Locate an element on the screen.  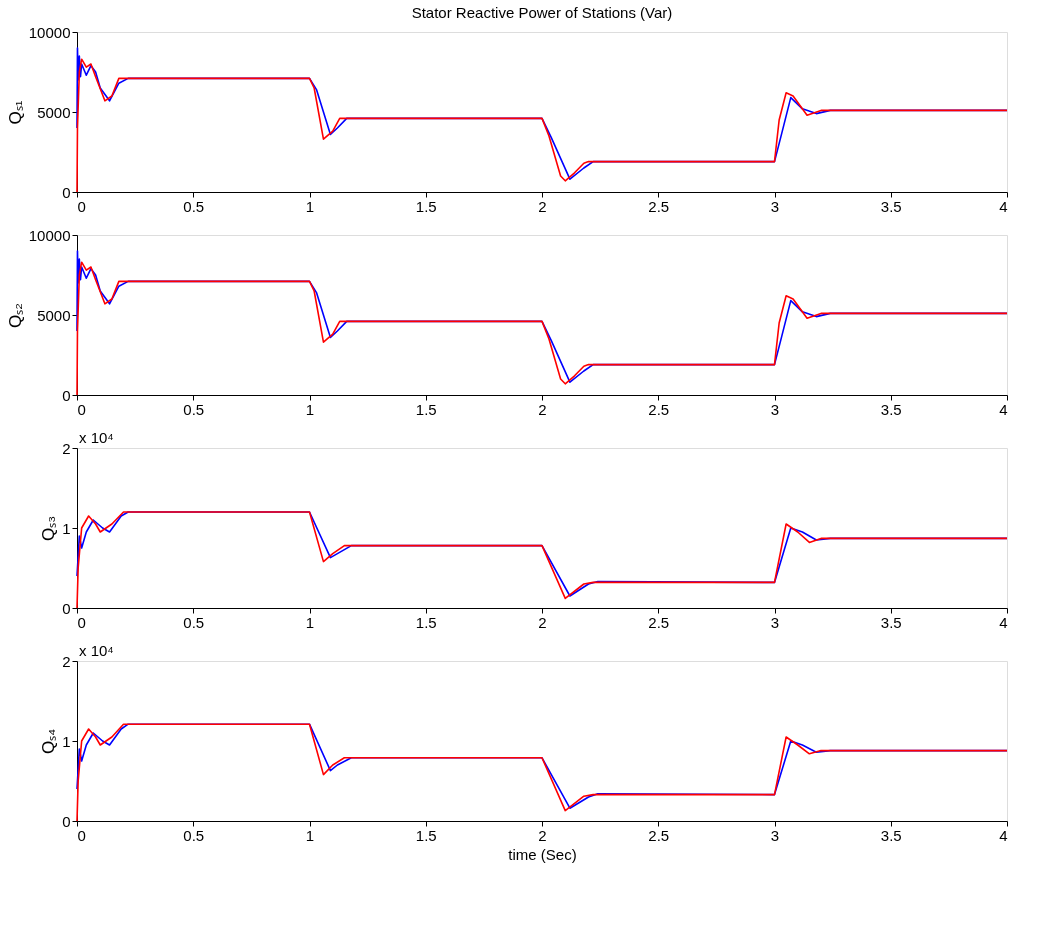
y-axis-title: Qₛ₄ is located at coordinates (49, 741).